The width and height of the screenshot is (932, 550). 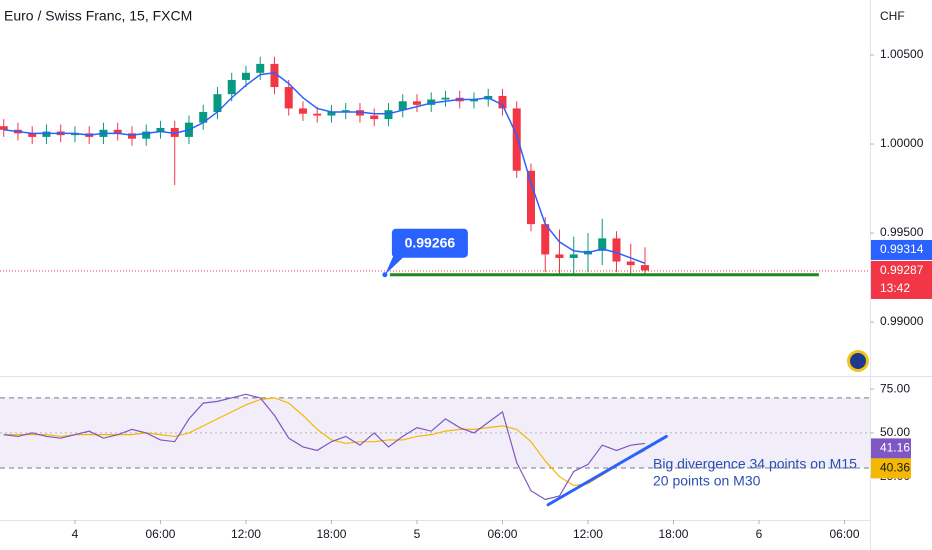 I want to click on annotation-text: Big divergence 34 points on M15, so click(x=755, y=464).